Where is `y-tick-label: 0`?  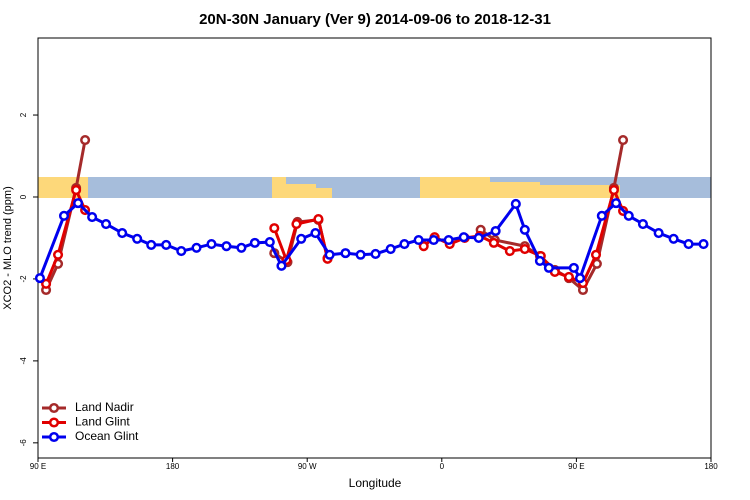 y-tick-label: 0 is located at coordinates (23, 196).